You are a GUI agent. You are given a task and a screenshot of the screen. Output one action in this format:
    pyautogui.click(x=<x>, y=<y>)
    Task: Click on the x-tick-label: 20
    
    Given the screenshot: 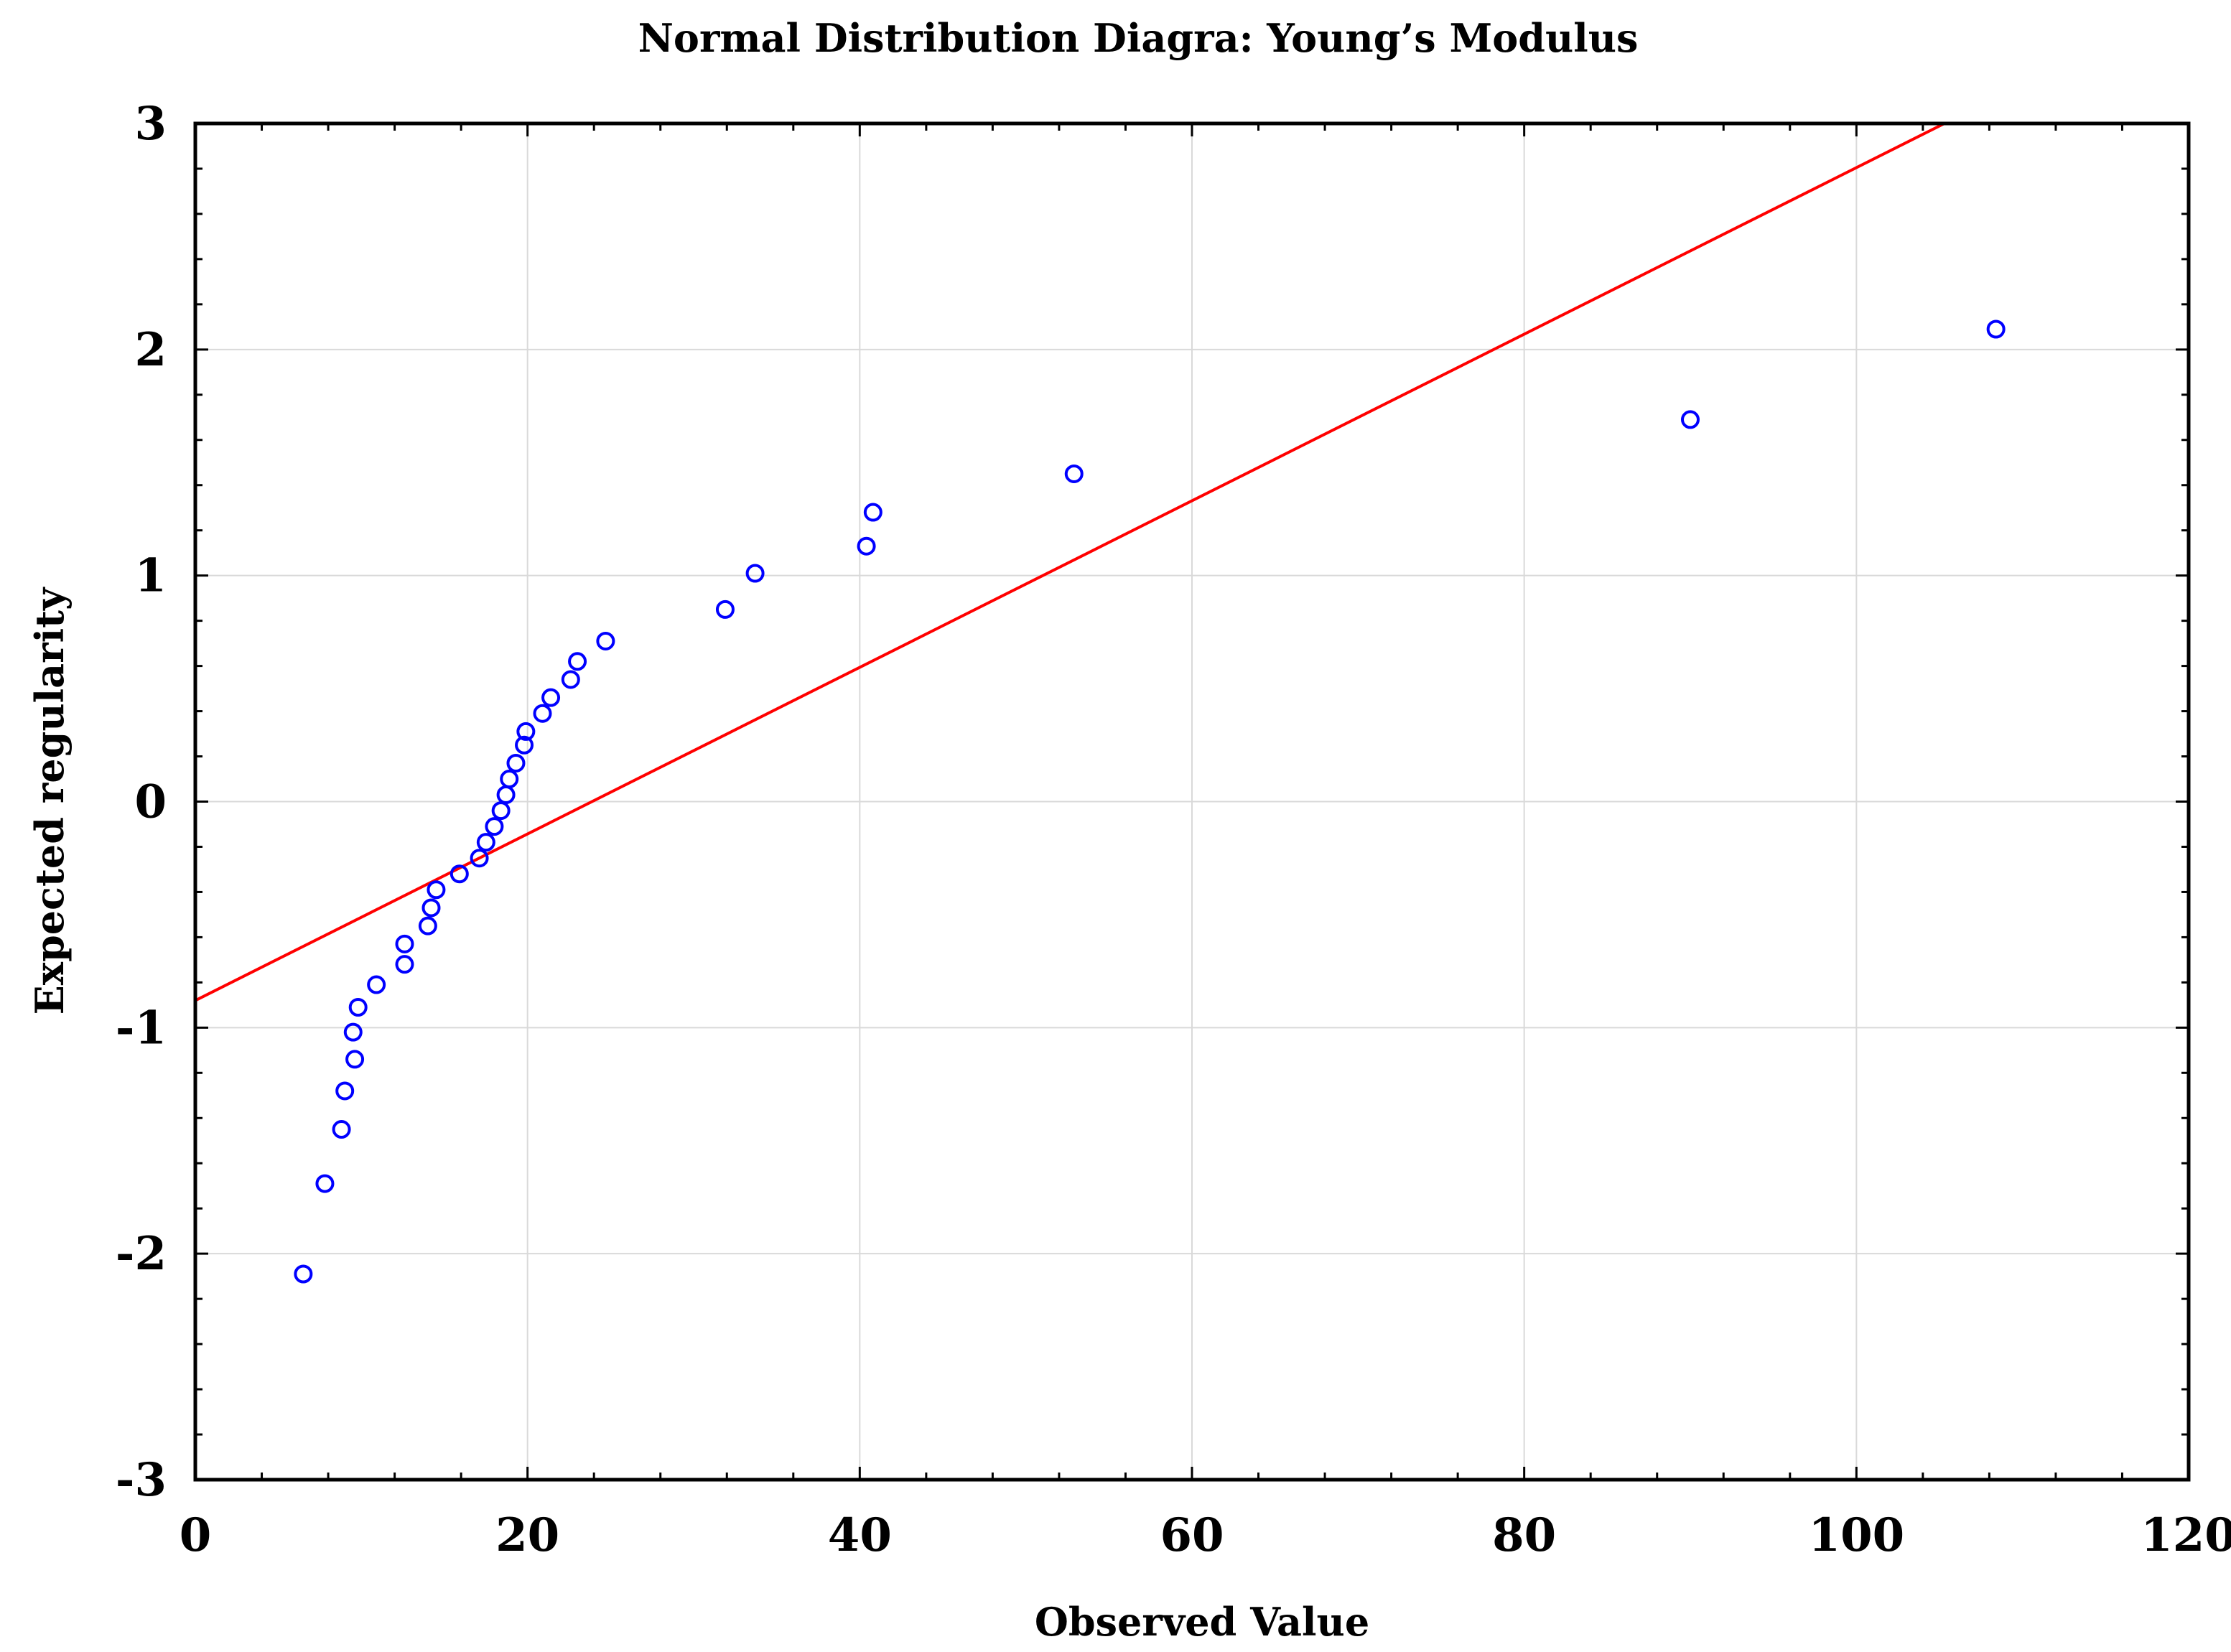 What is the action you would take?
    pyautogui.click(x=527, y=1535)
    